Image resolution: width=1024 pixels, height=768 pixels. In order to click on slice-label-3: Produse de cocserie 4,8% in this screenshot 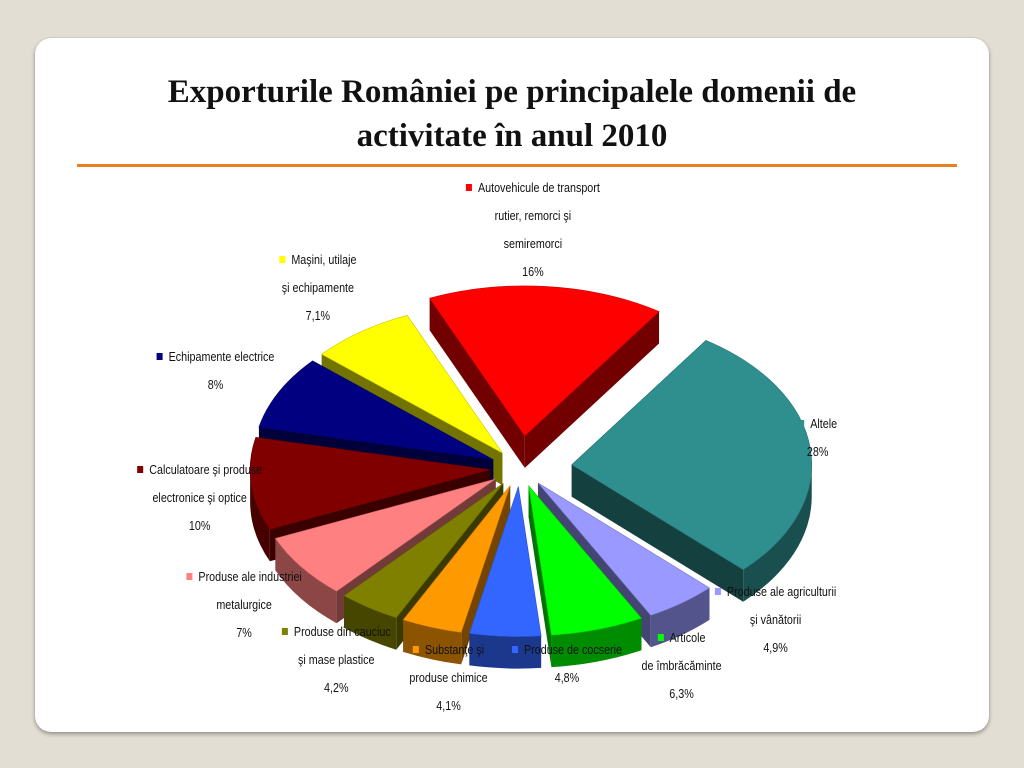, I will do `click(566, 664)`.